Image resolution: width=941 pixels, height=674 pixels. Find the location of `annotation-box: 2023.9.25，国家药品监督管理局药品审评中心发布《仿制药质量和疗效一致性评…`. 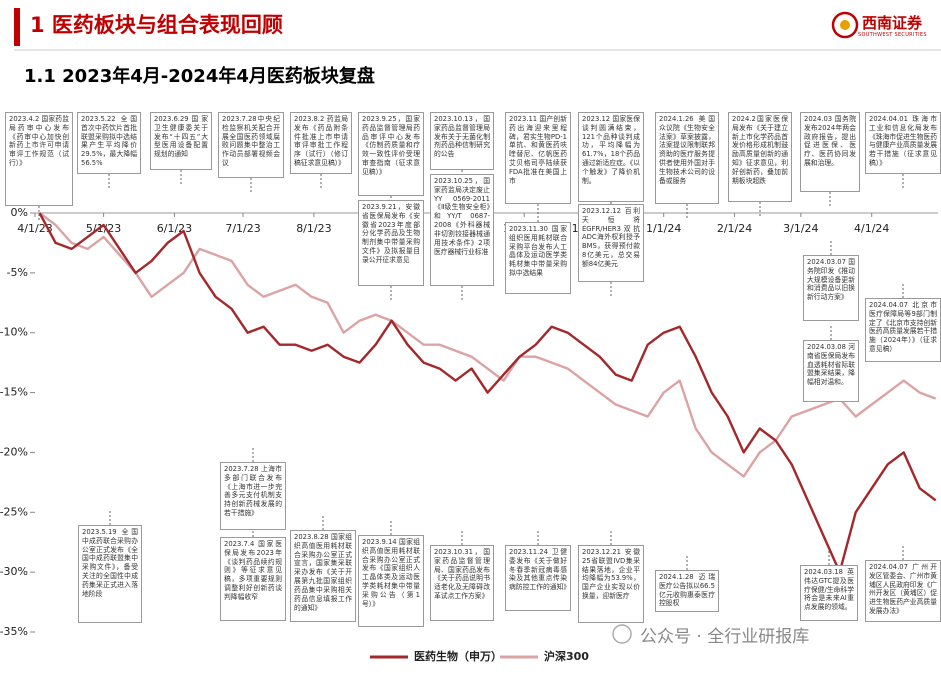

annotation-box: 2023.9.25，国家药品监督管理局药品审评中心发布《仿制药质量和疗效一致性评… is located at coordinates (391, 154).